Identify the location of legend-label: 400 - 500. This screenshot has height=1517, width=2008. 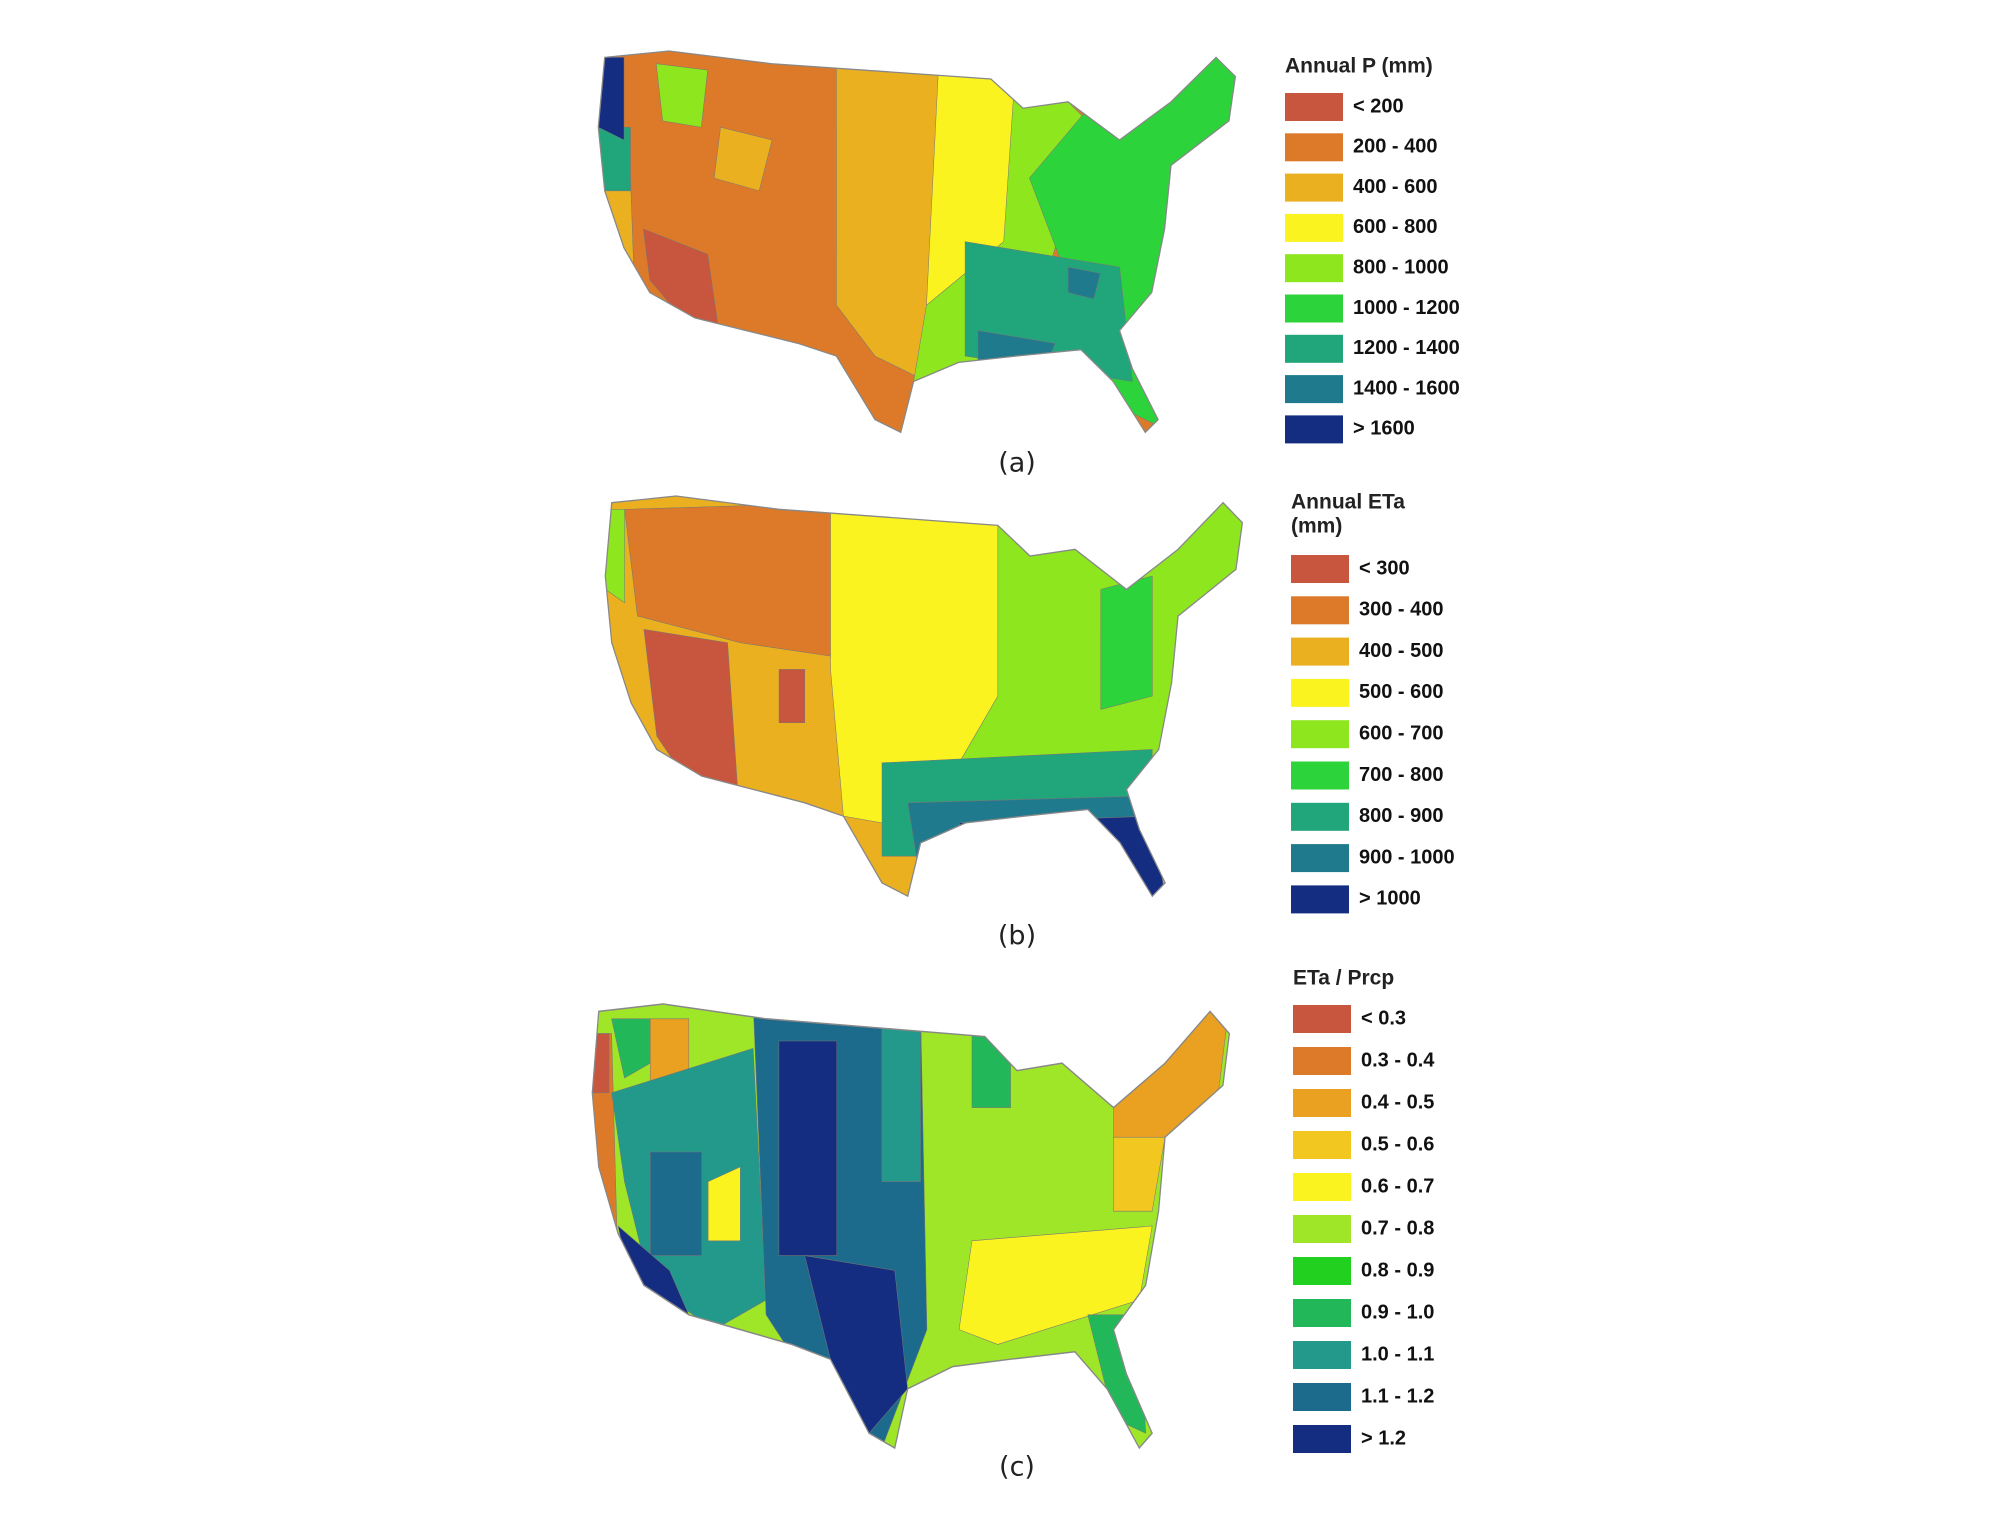
(1401, 651).